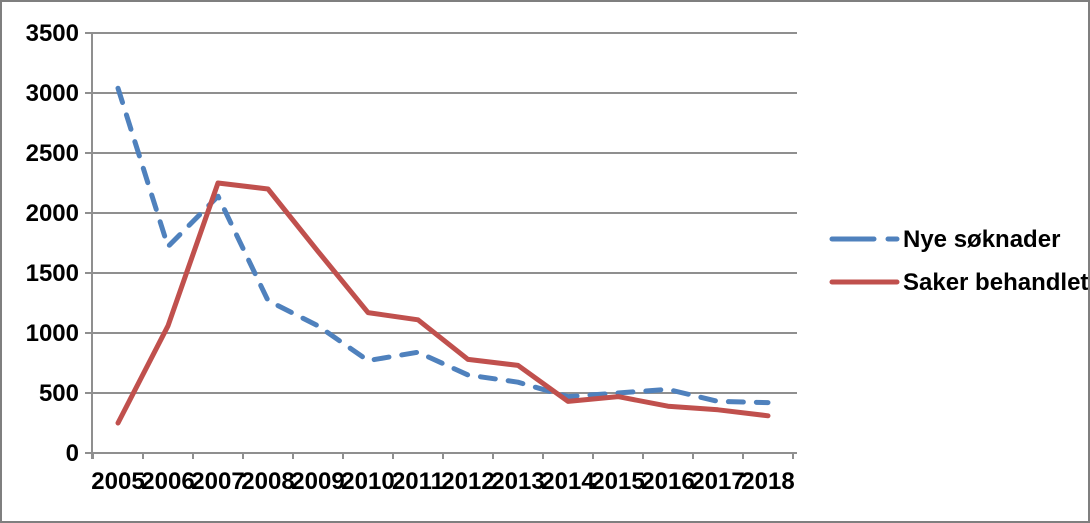 This screenshot has width=1090, height=523. Describe the element at coordinates (418, 481) in the screenshot. I see `x-tick-label: 2011` at that location.